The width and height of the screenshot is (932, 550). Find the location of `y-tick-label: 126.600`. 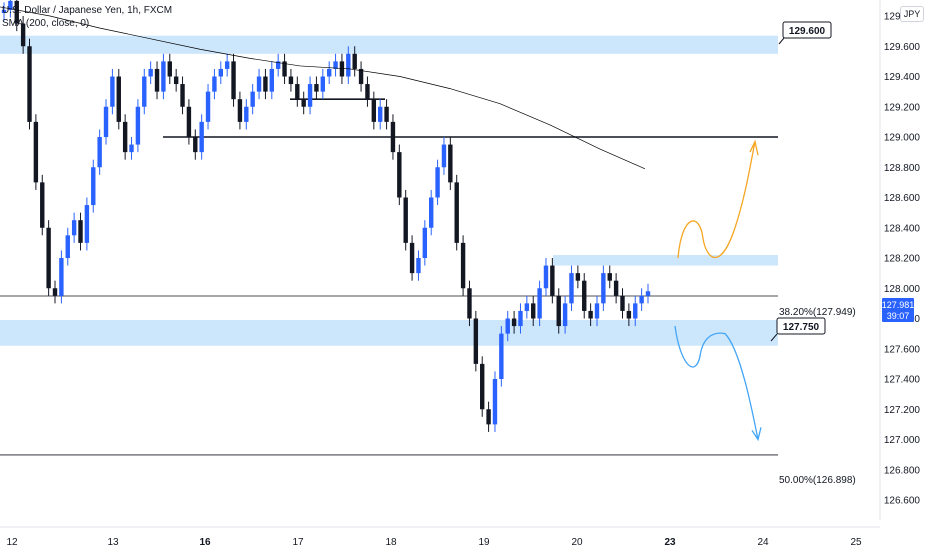

y-tick-label: 126.600 is located at coordinates (902, 501).